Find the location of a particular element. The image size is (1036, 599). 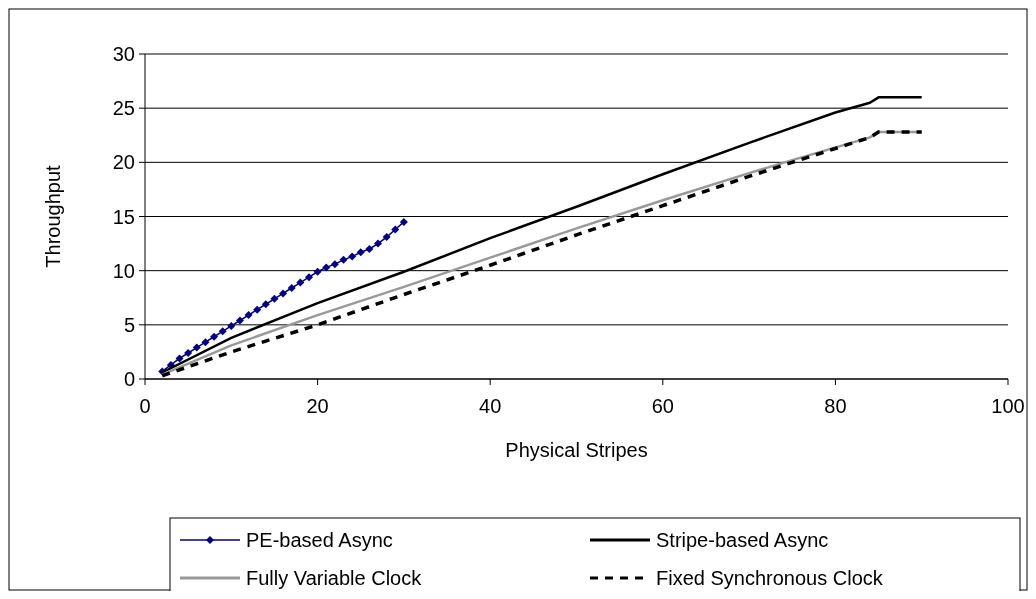

x-tick-label: 100 is located at coordinates (1008, 406).